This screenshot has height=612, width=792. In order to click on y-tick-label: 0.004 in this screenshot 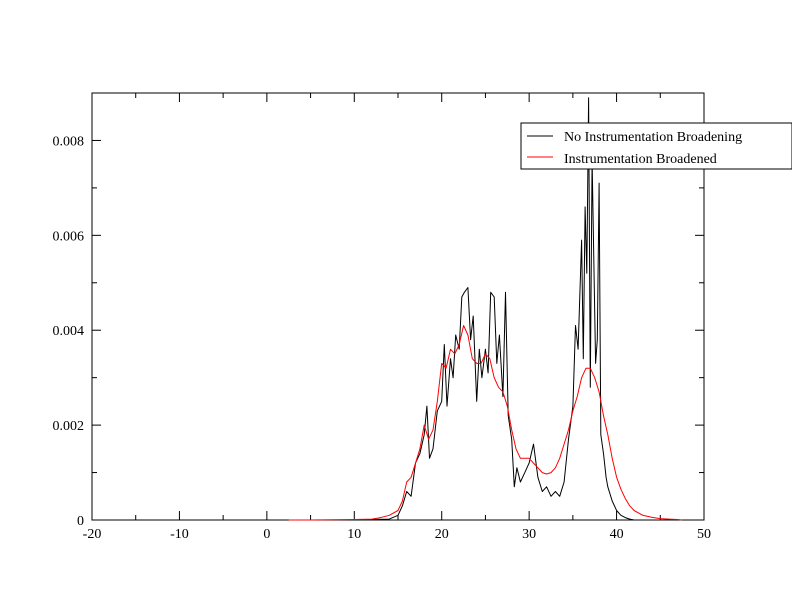, I will do `click(69, 331)`.